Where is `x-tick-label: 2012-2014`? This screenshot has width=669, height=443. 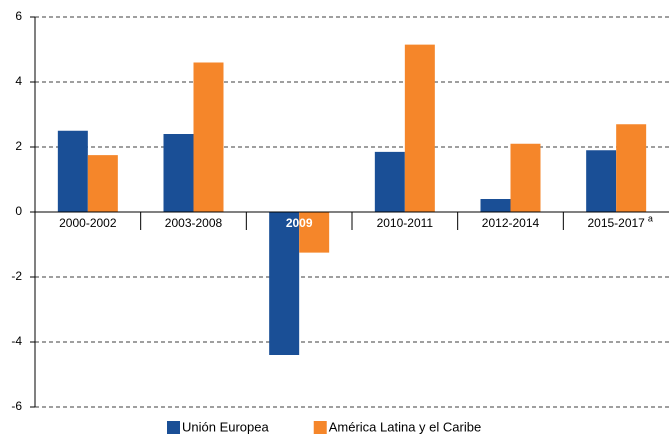
x-tick-label: 2012-2014 is located at coordinates (511, 223).